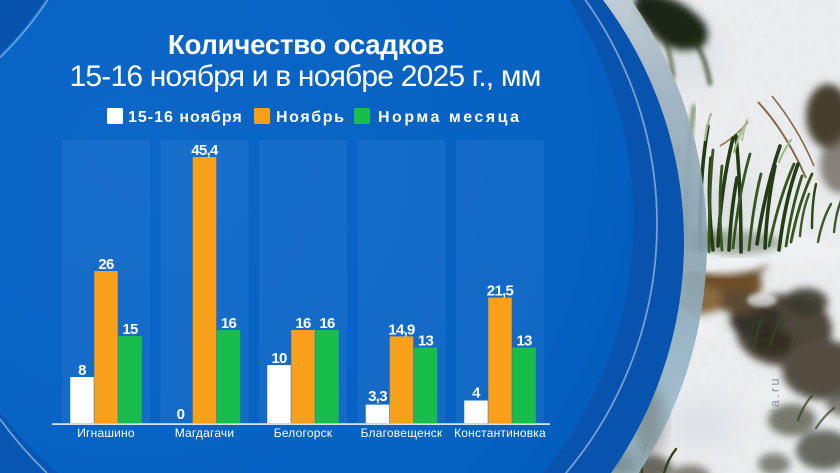  What do you see at coordinates (774, 397) in the screenshot?
I see `svg-text: ria.ru` at bounding box center [774, 397].